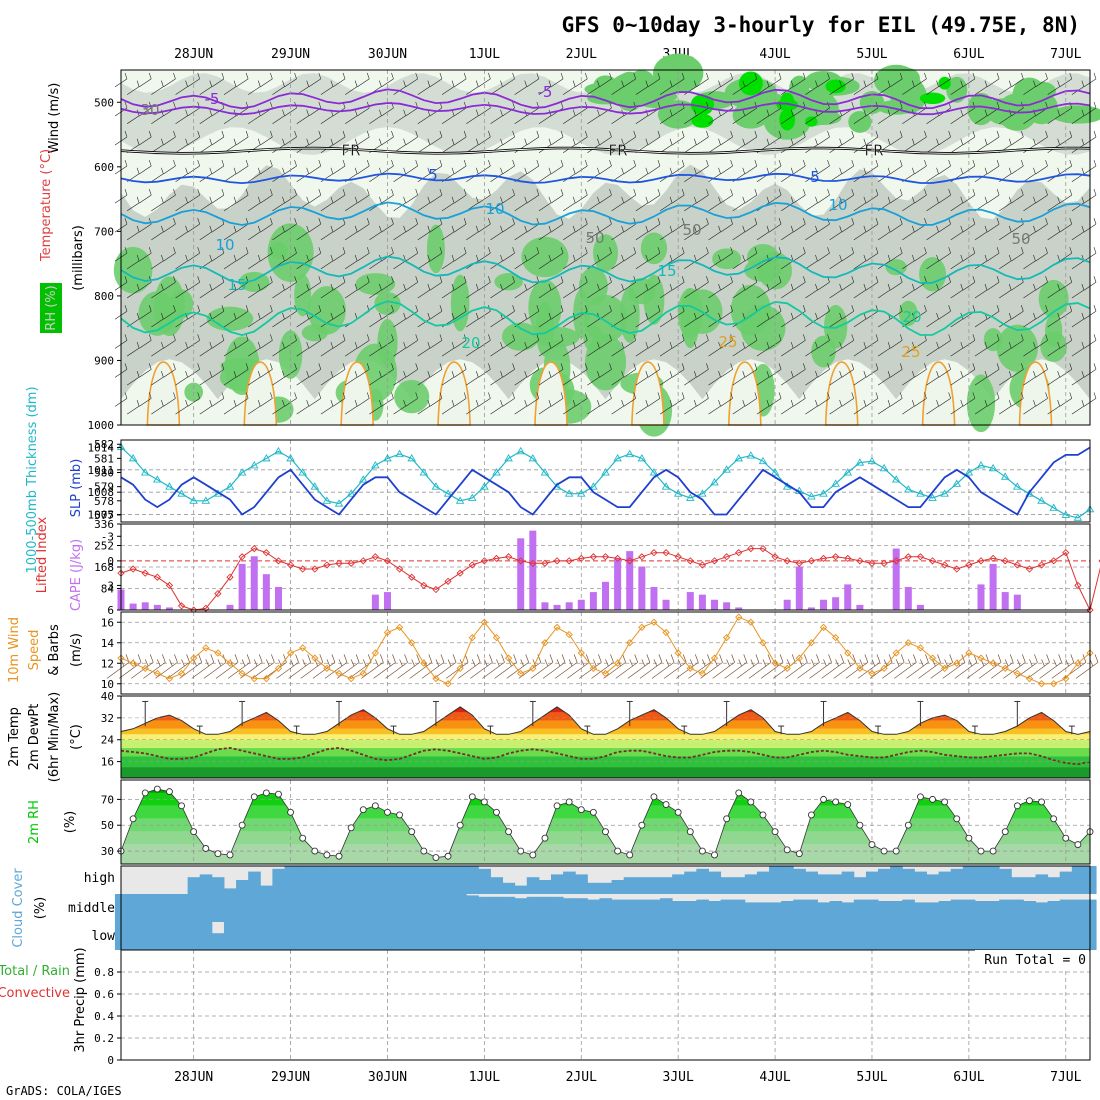 The width and height of the screenshot is (1100, 1100). Describe the element at coordinates (774, 54) in the screenshot. I see `date-label-top: 4JUL` at that location.